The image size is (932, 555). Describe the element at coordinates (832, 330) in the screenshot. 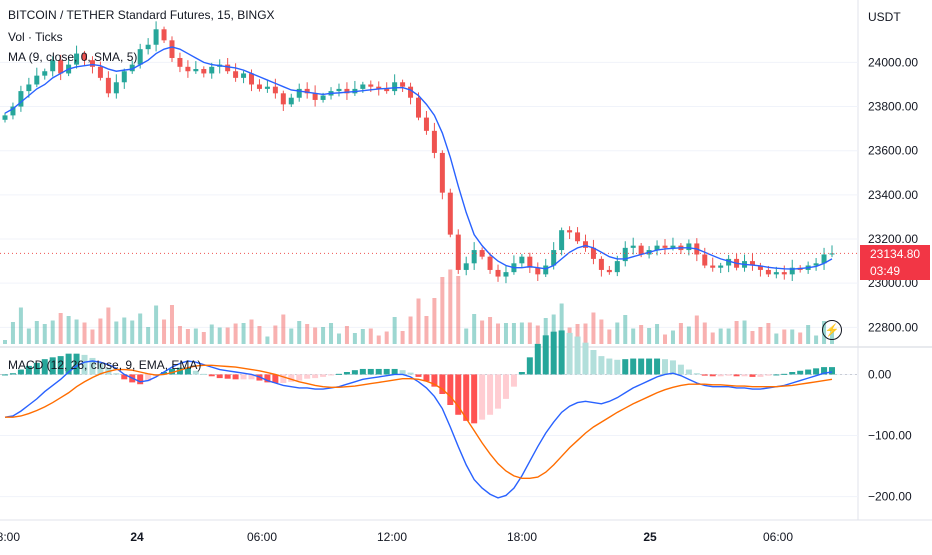

I see `lightning-icon: ⚡` at that location.